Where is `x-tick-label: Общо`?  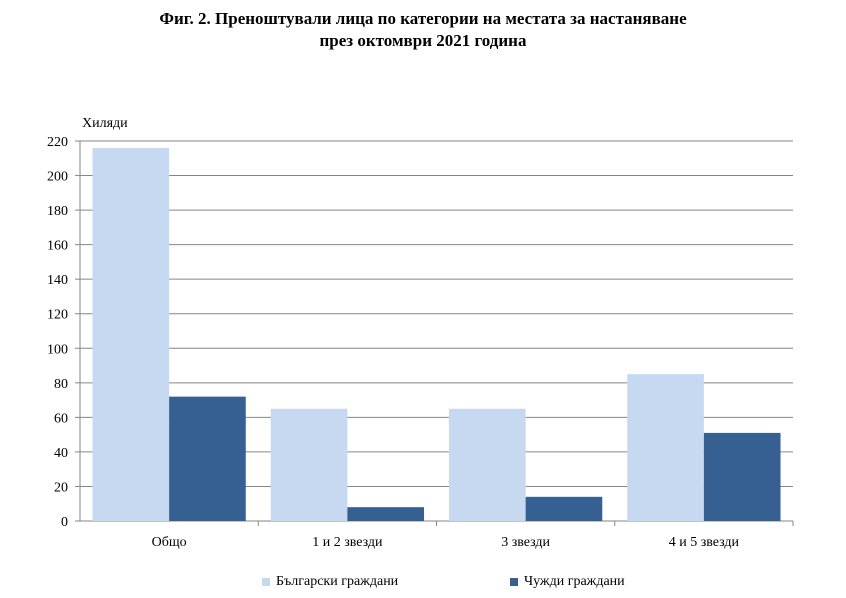 x-tick-label: Общо is located at coordinates (169, 542).